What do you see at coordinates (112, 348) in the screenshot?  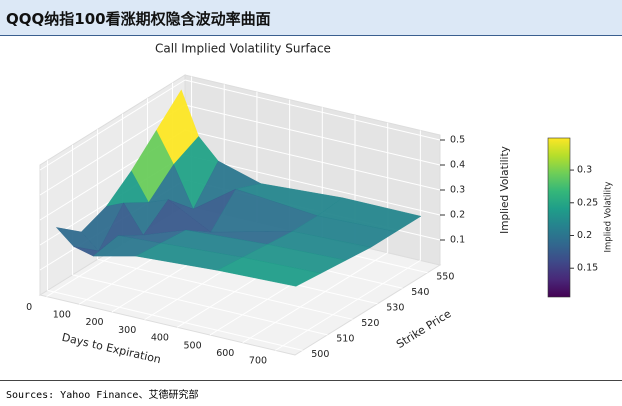 I see `x-axis-label: Days to Expiration` at bounding box center [112, 348].